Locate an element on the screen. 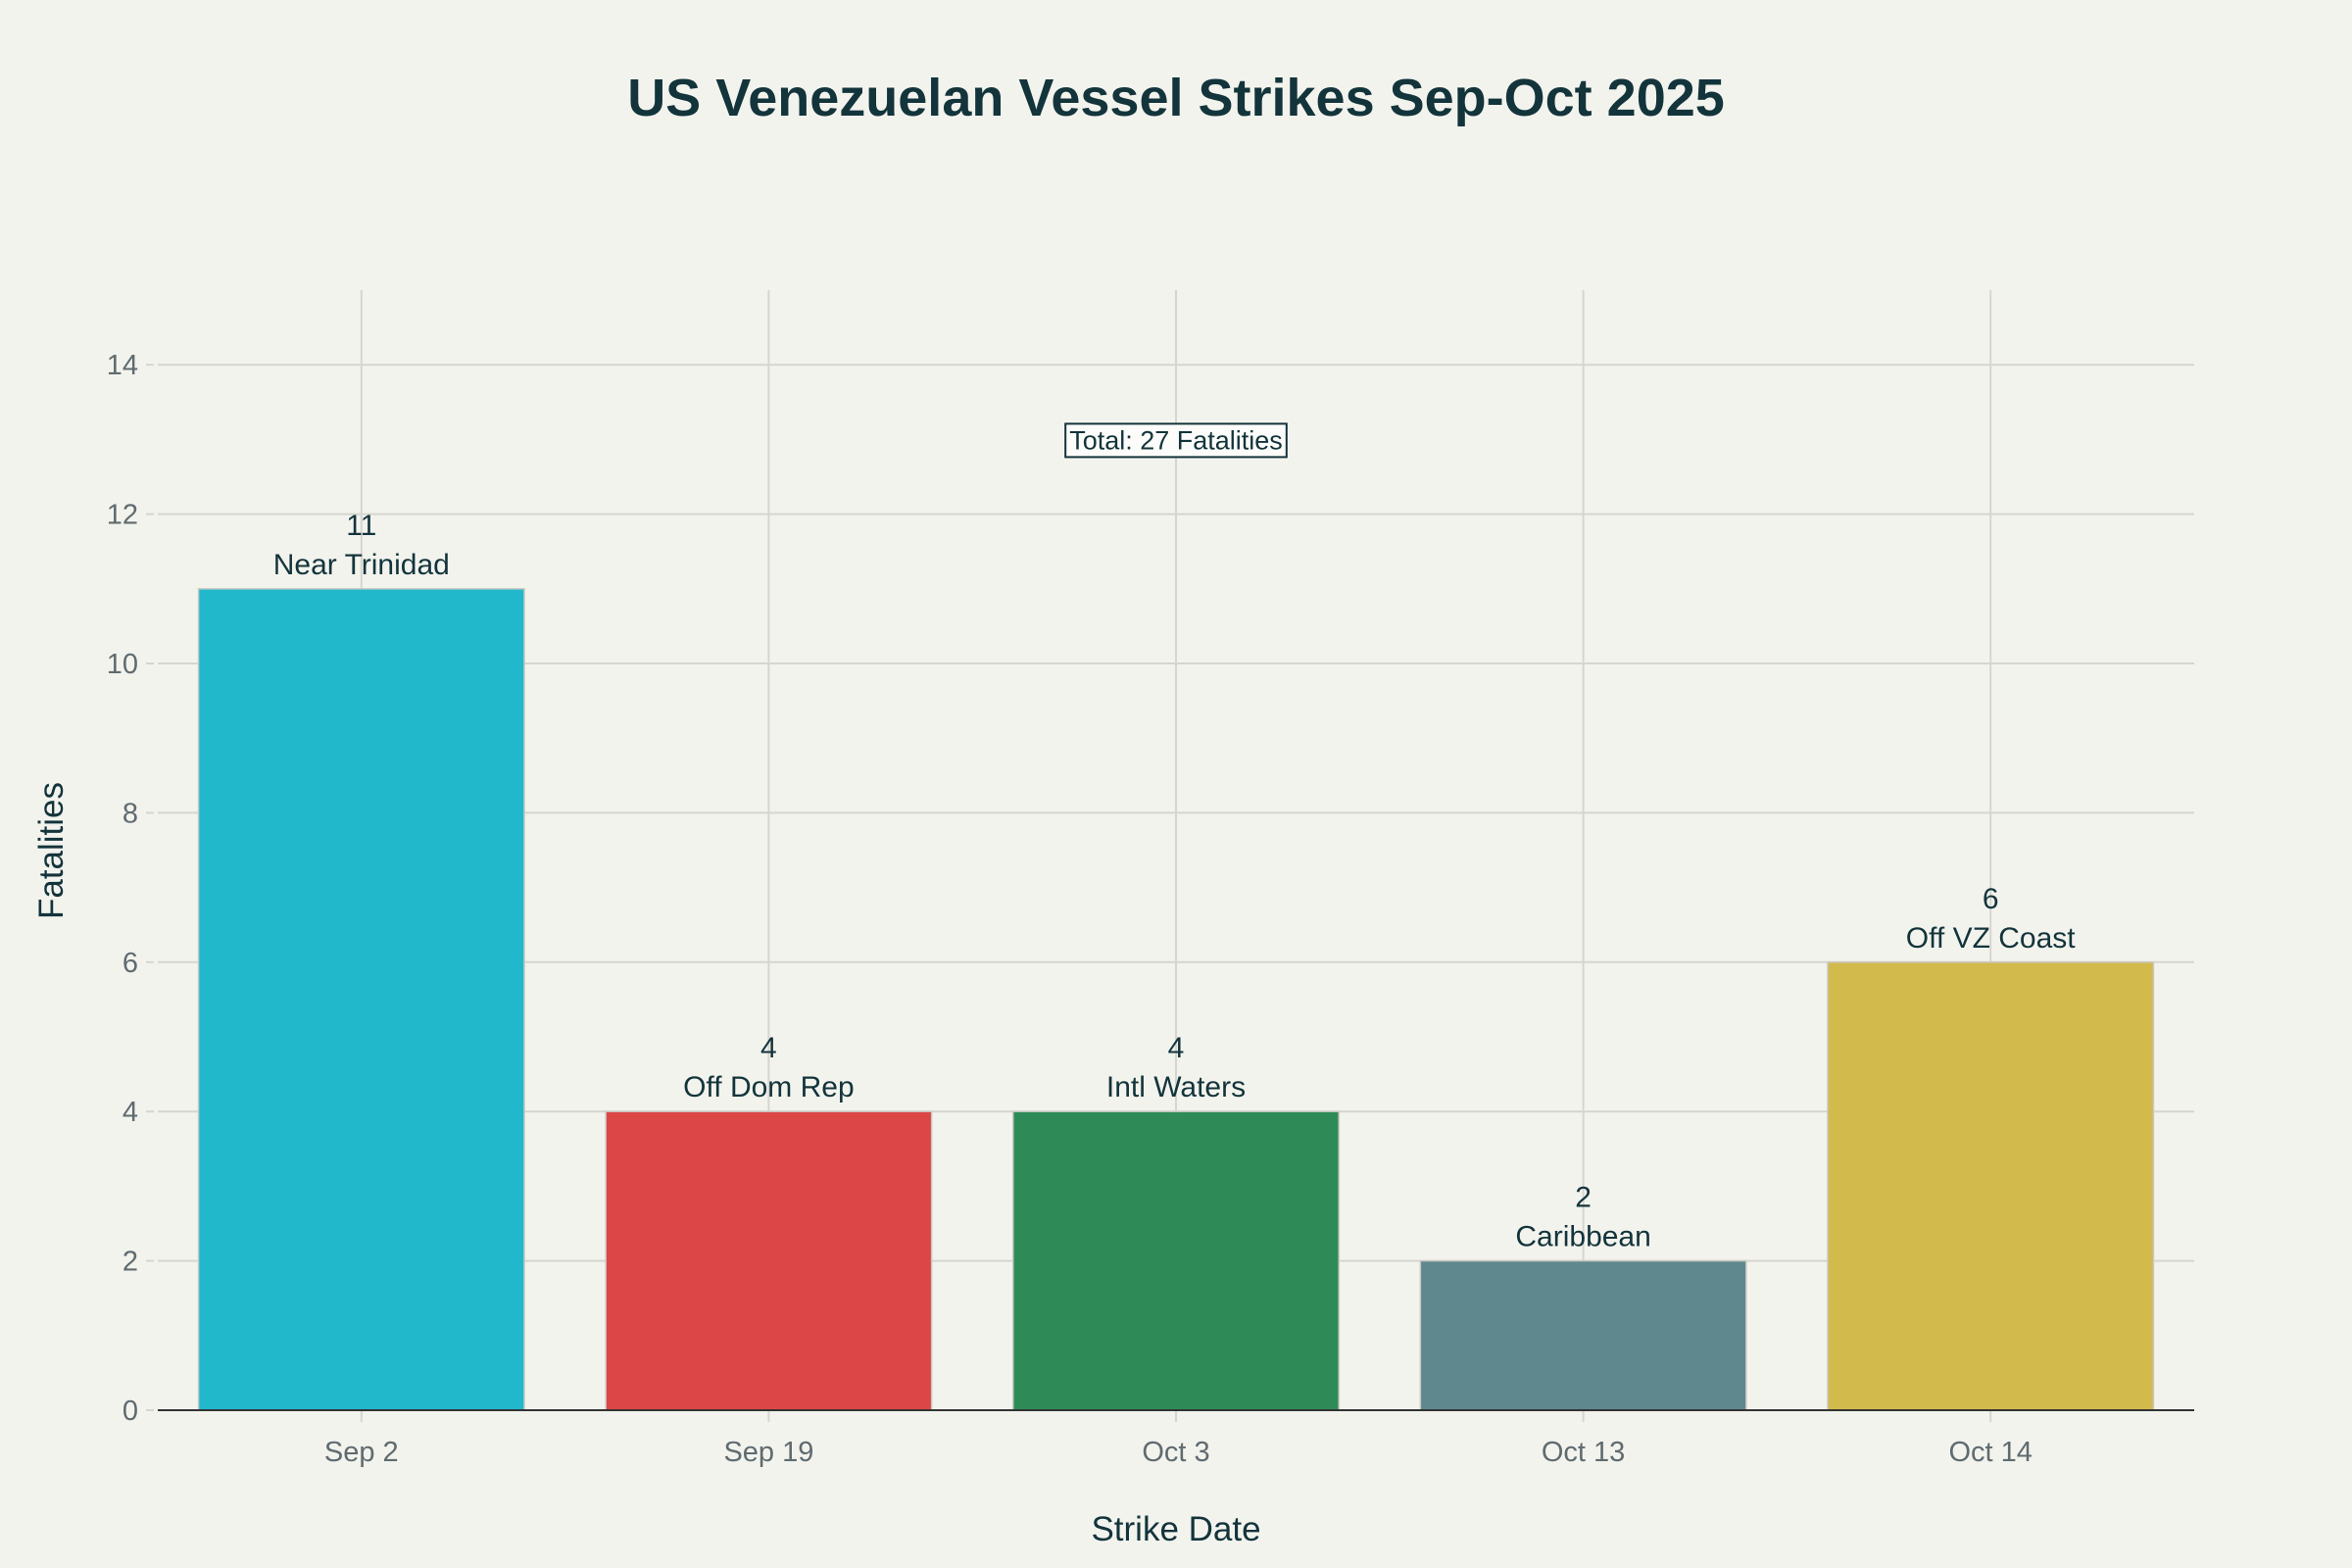 The image size is (2352, 1568). y-axis-title: Fatalities is located at coordinates (51, 850).